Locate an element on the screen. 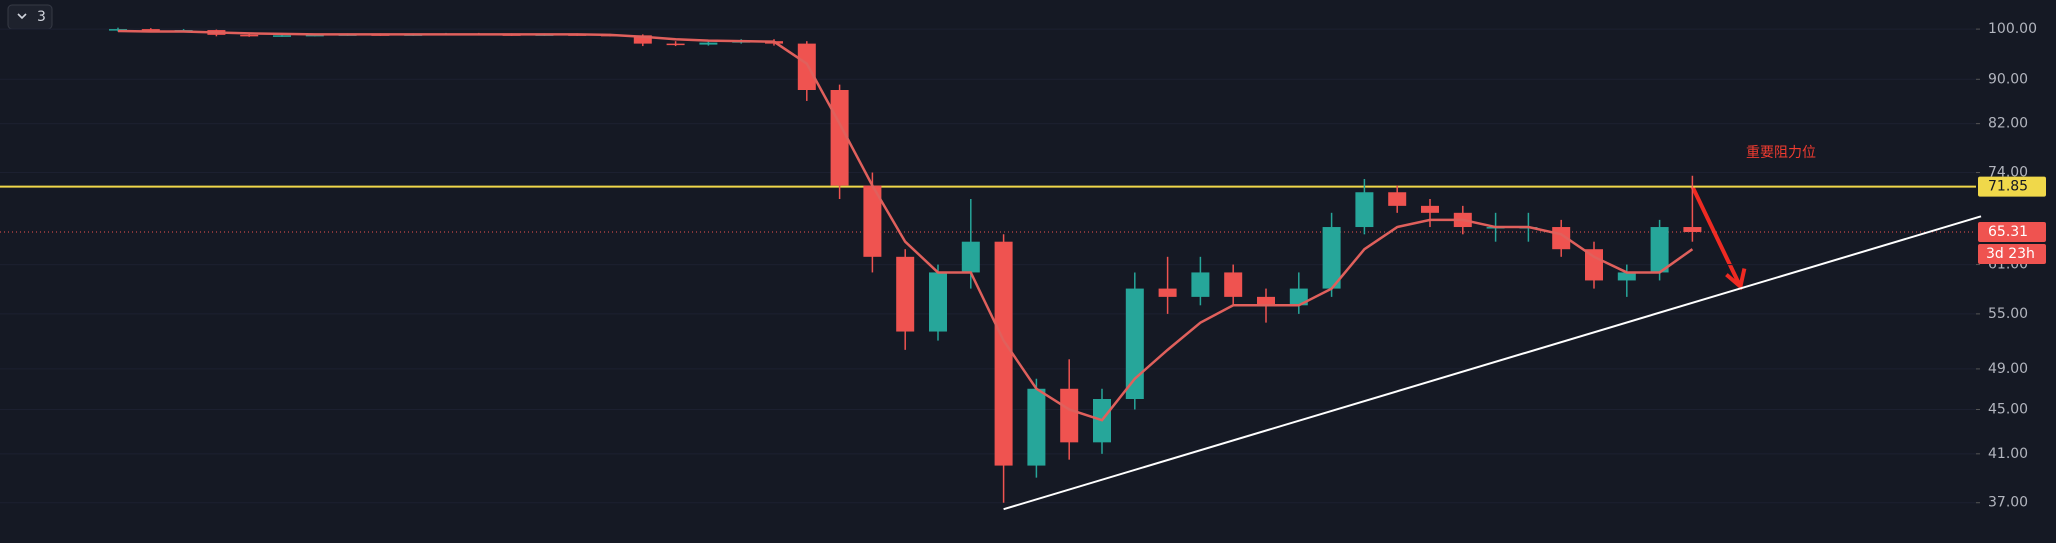 Image resolution: width=2056 pixels, height=543 pixels. y-tick-label: 74.00 is located at coordinates (2008, 173).